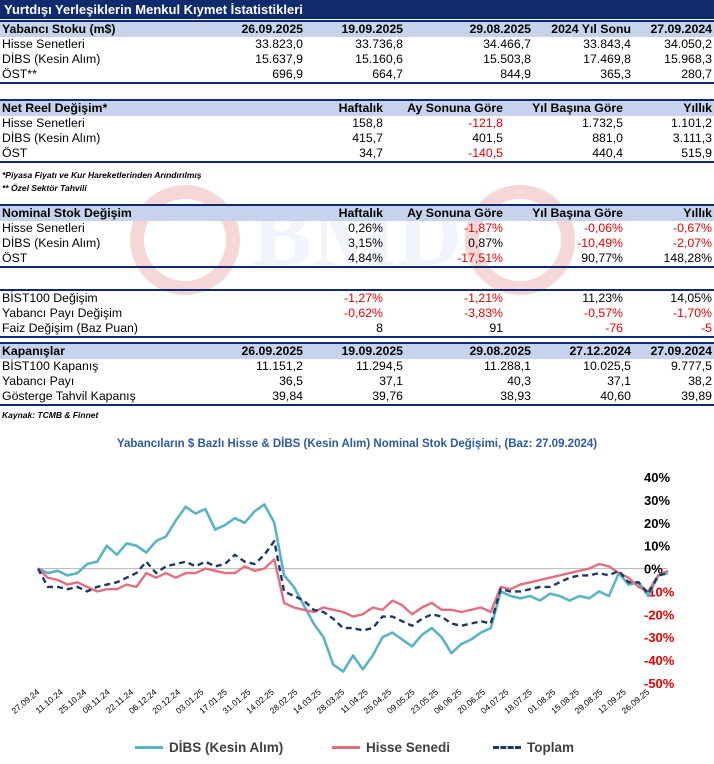 The width and height of the screenshot is (714, 764). What do you see at coordinates (603, 228) in the screenshot?
I see `table-cell: -0,06%` at bounding box center [603, 228].